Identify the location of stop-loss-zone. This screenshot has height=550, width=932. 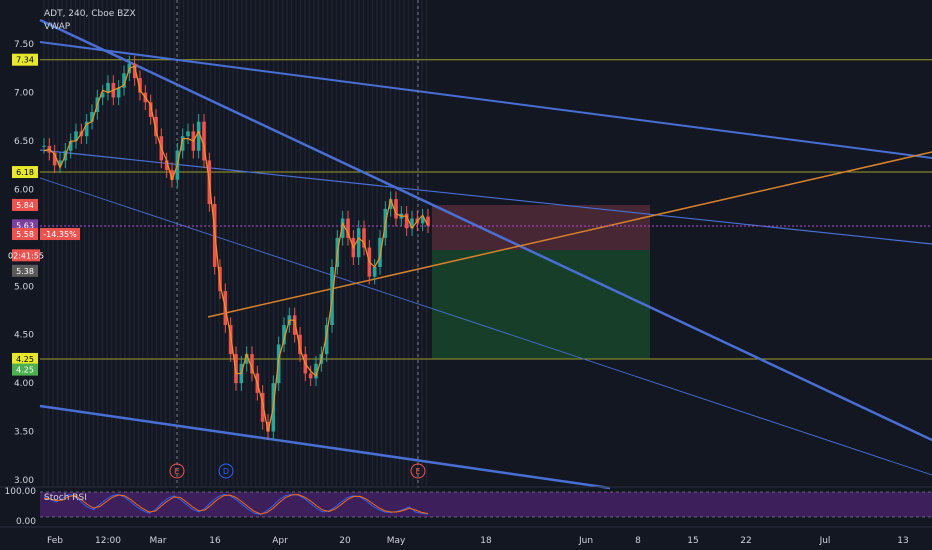
(541, 227).